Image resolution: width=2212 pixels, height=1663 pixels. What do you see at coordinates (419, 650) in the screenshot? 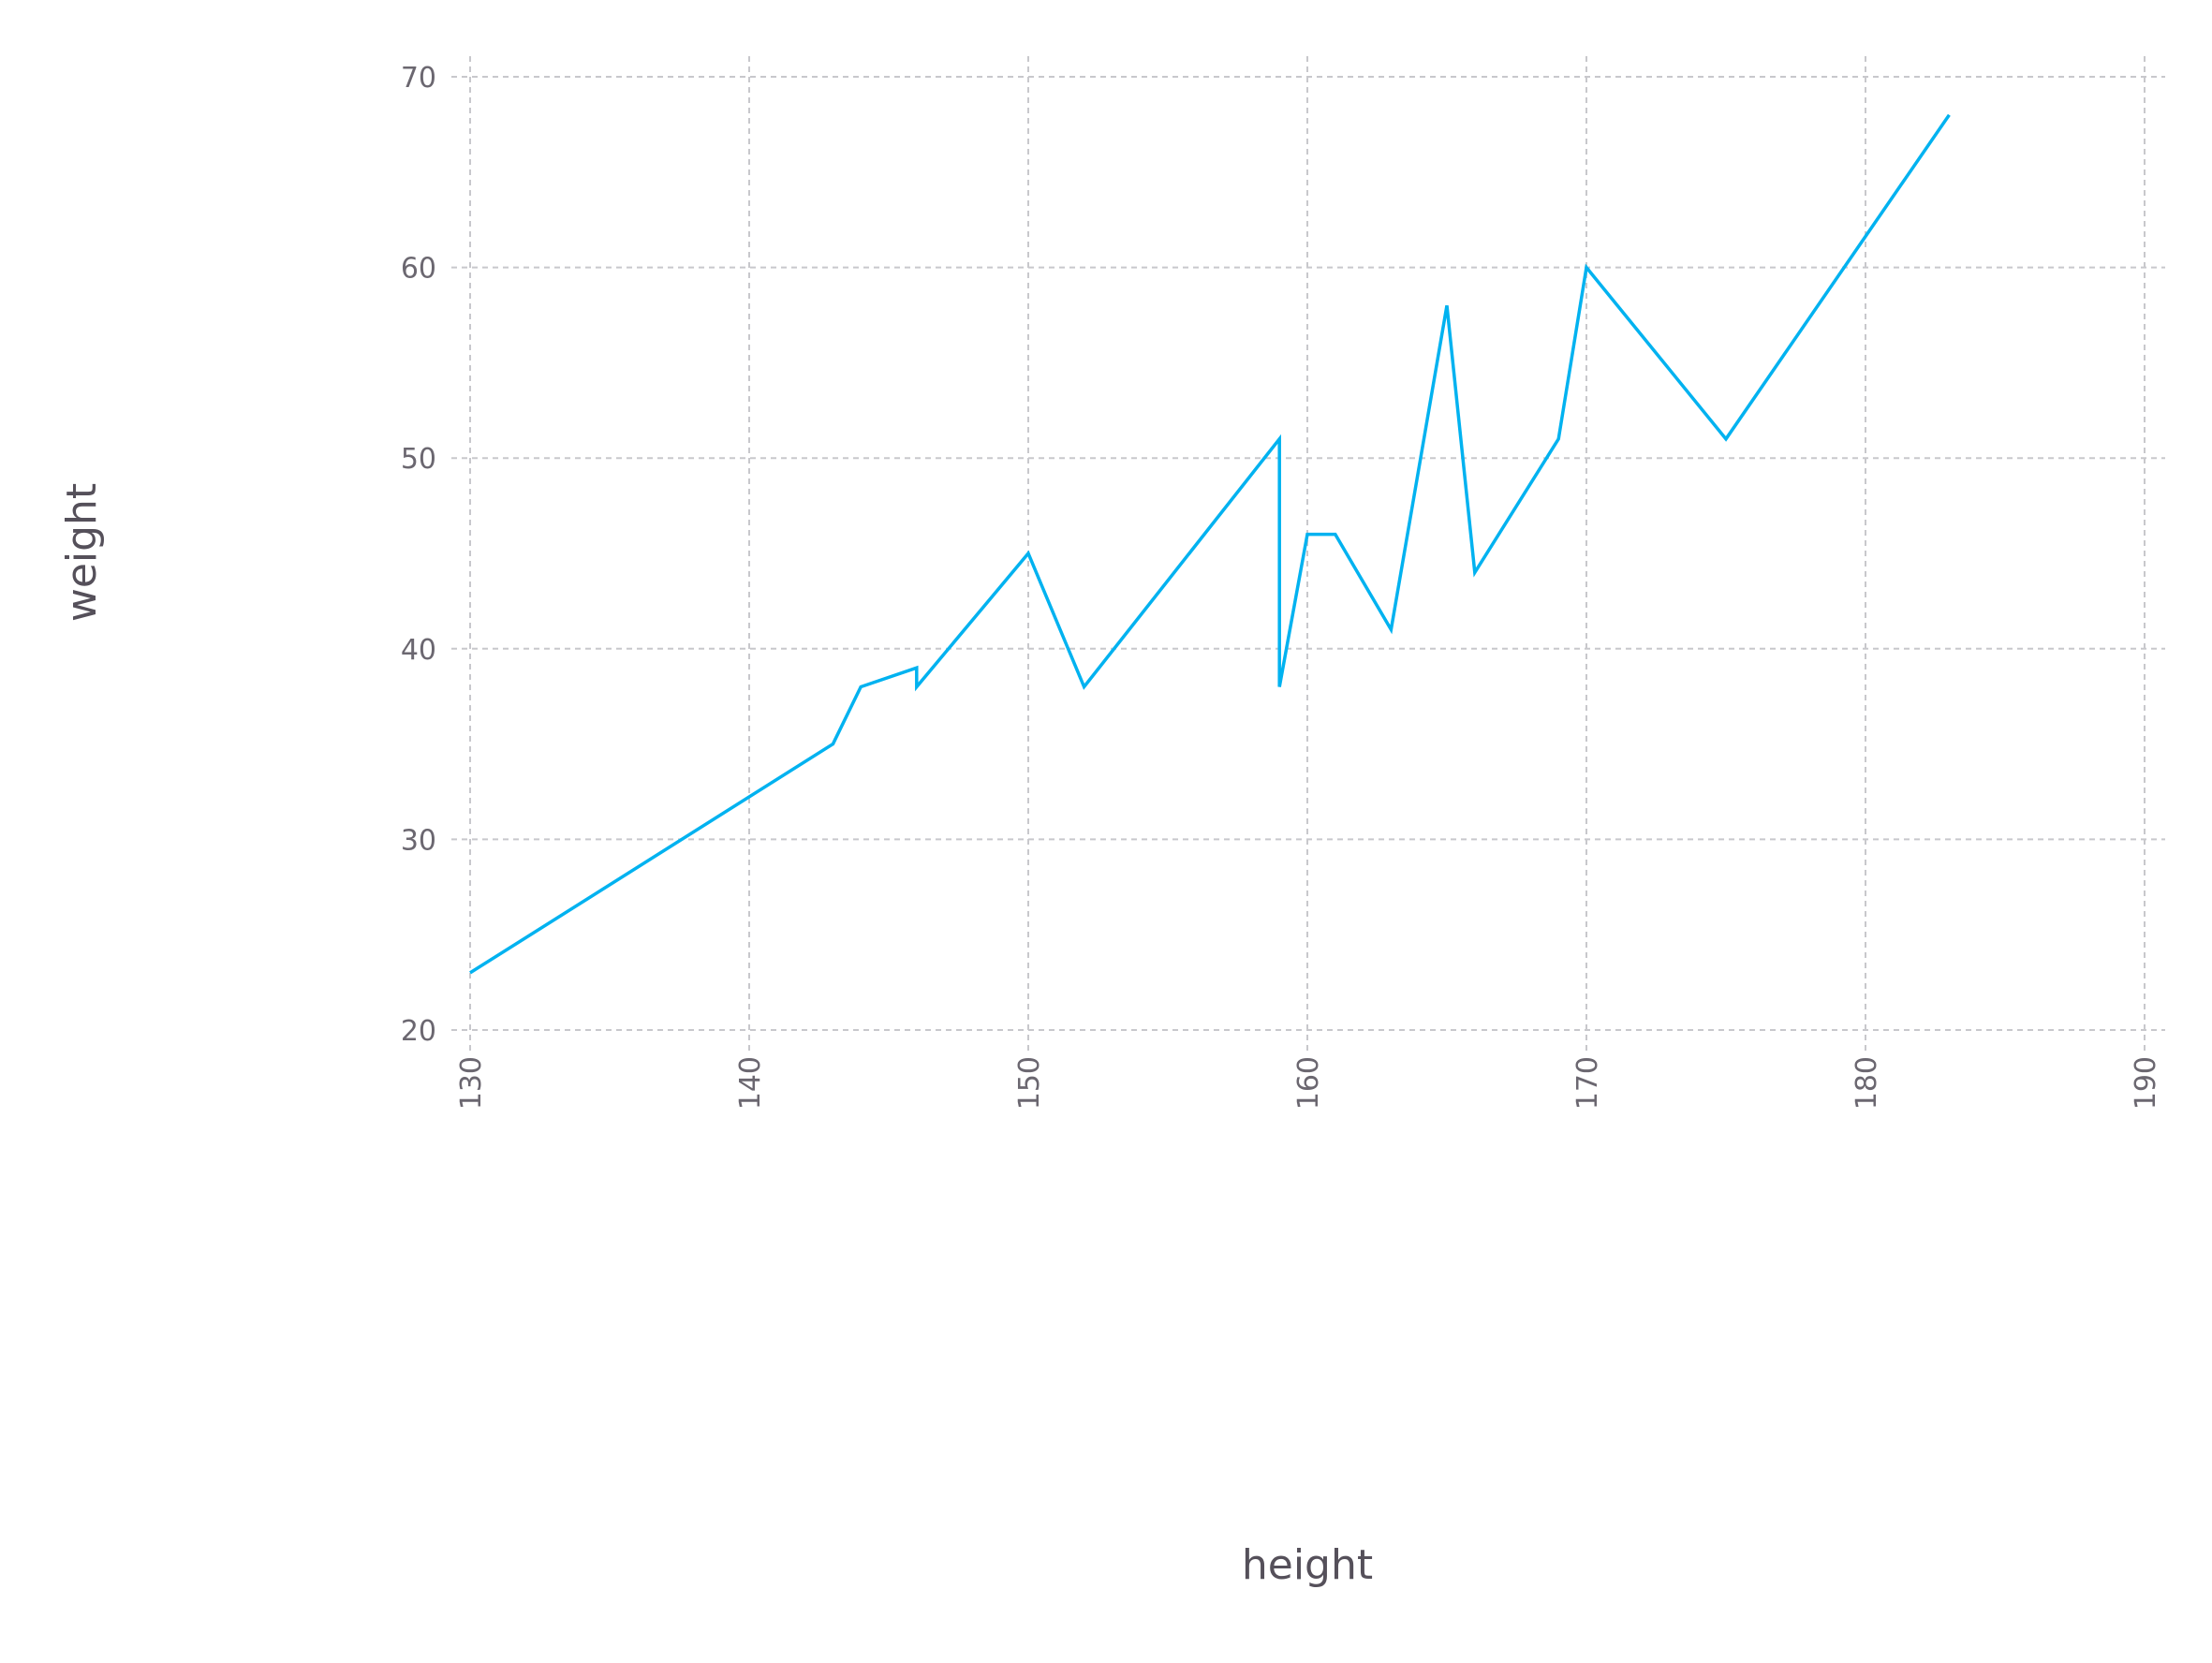
I see `y-tick-label-40: 40` at bounding box center [419, 650].